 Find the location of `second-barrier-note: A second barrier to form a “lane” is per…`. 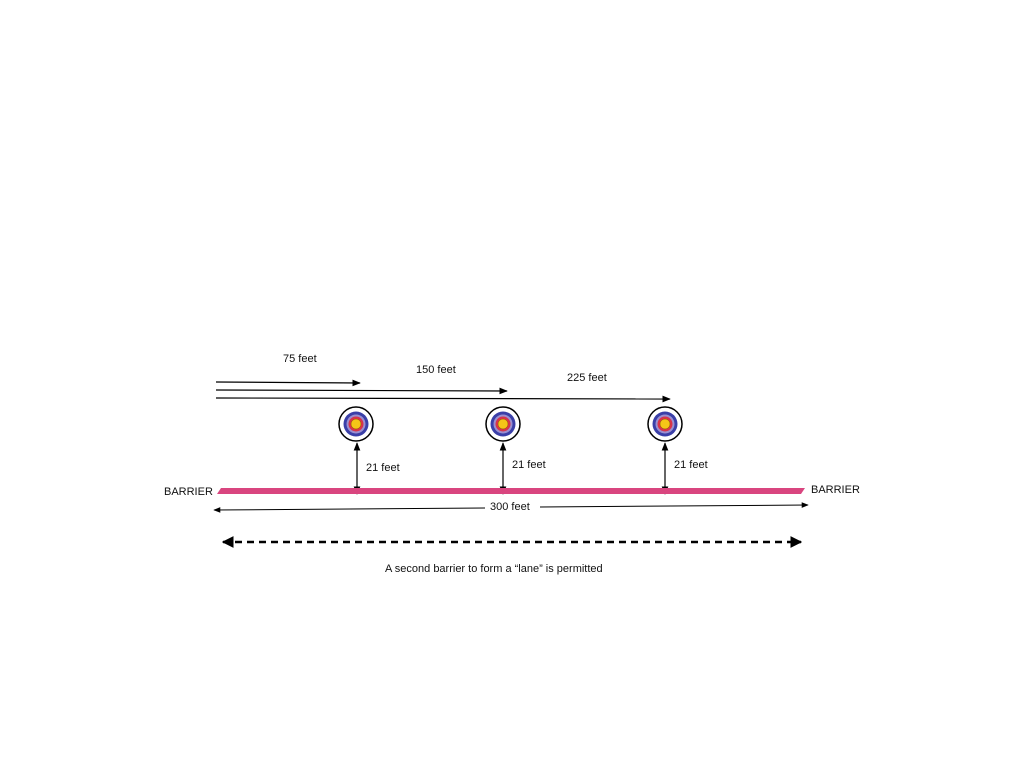

second-barrier-note: A second barrier to form a “lane” is per… is located at coordinates (494, 569).